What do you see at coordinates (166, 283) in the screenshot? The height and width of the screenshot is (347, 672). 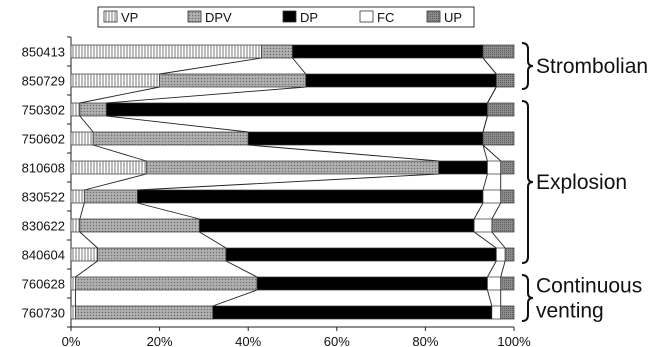 I see `bar-760628-dpv` at bounding box center [166, 283].